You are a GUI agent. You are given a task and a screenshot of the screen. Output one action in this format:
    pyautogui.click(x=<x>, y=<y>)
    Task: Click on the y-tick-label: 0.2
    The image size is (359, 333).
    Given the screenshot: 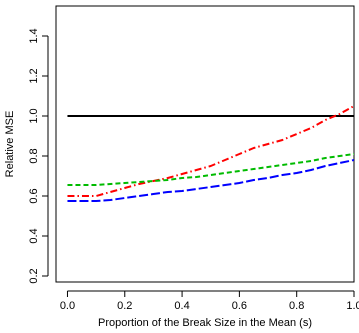 What is the action you would take?
    pyautogui.click(x=34, y=275)
    